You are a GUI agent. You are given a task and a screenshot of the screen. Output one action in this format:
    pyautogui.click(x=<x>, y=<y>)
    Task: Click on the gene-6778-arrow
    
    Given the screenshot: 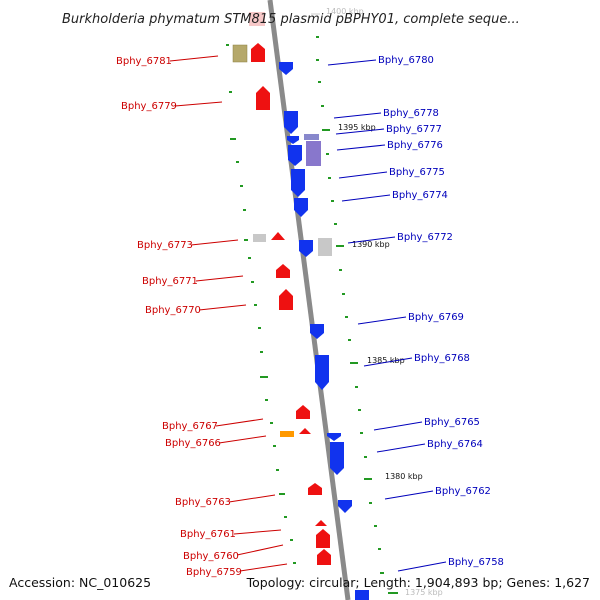 What is the action you would take?
    pyautogui.click(x=291, y=122)
    